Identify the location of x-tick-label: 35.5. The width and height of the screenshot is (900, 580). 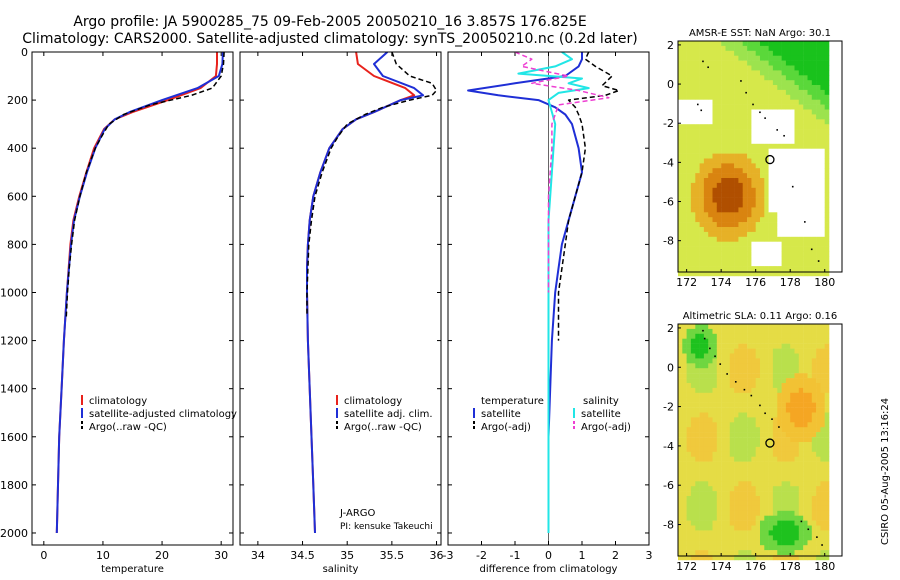
(392, 555).